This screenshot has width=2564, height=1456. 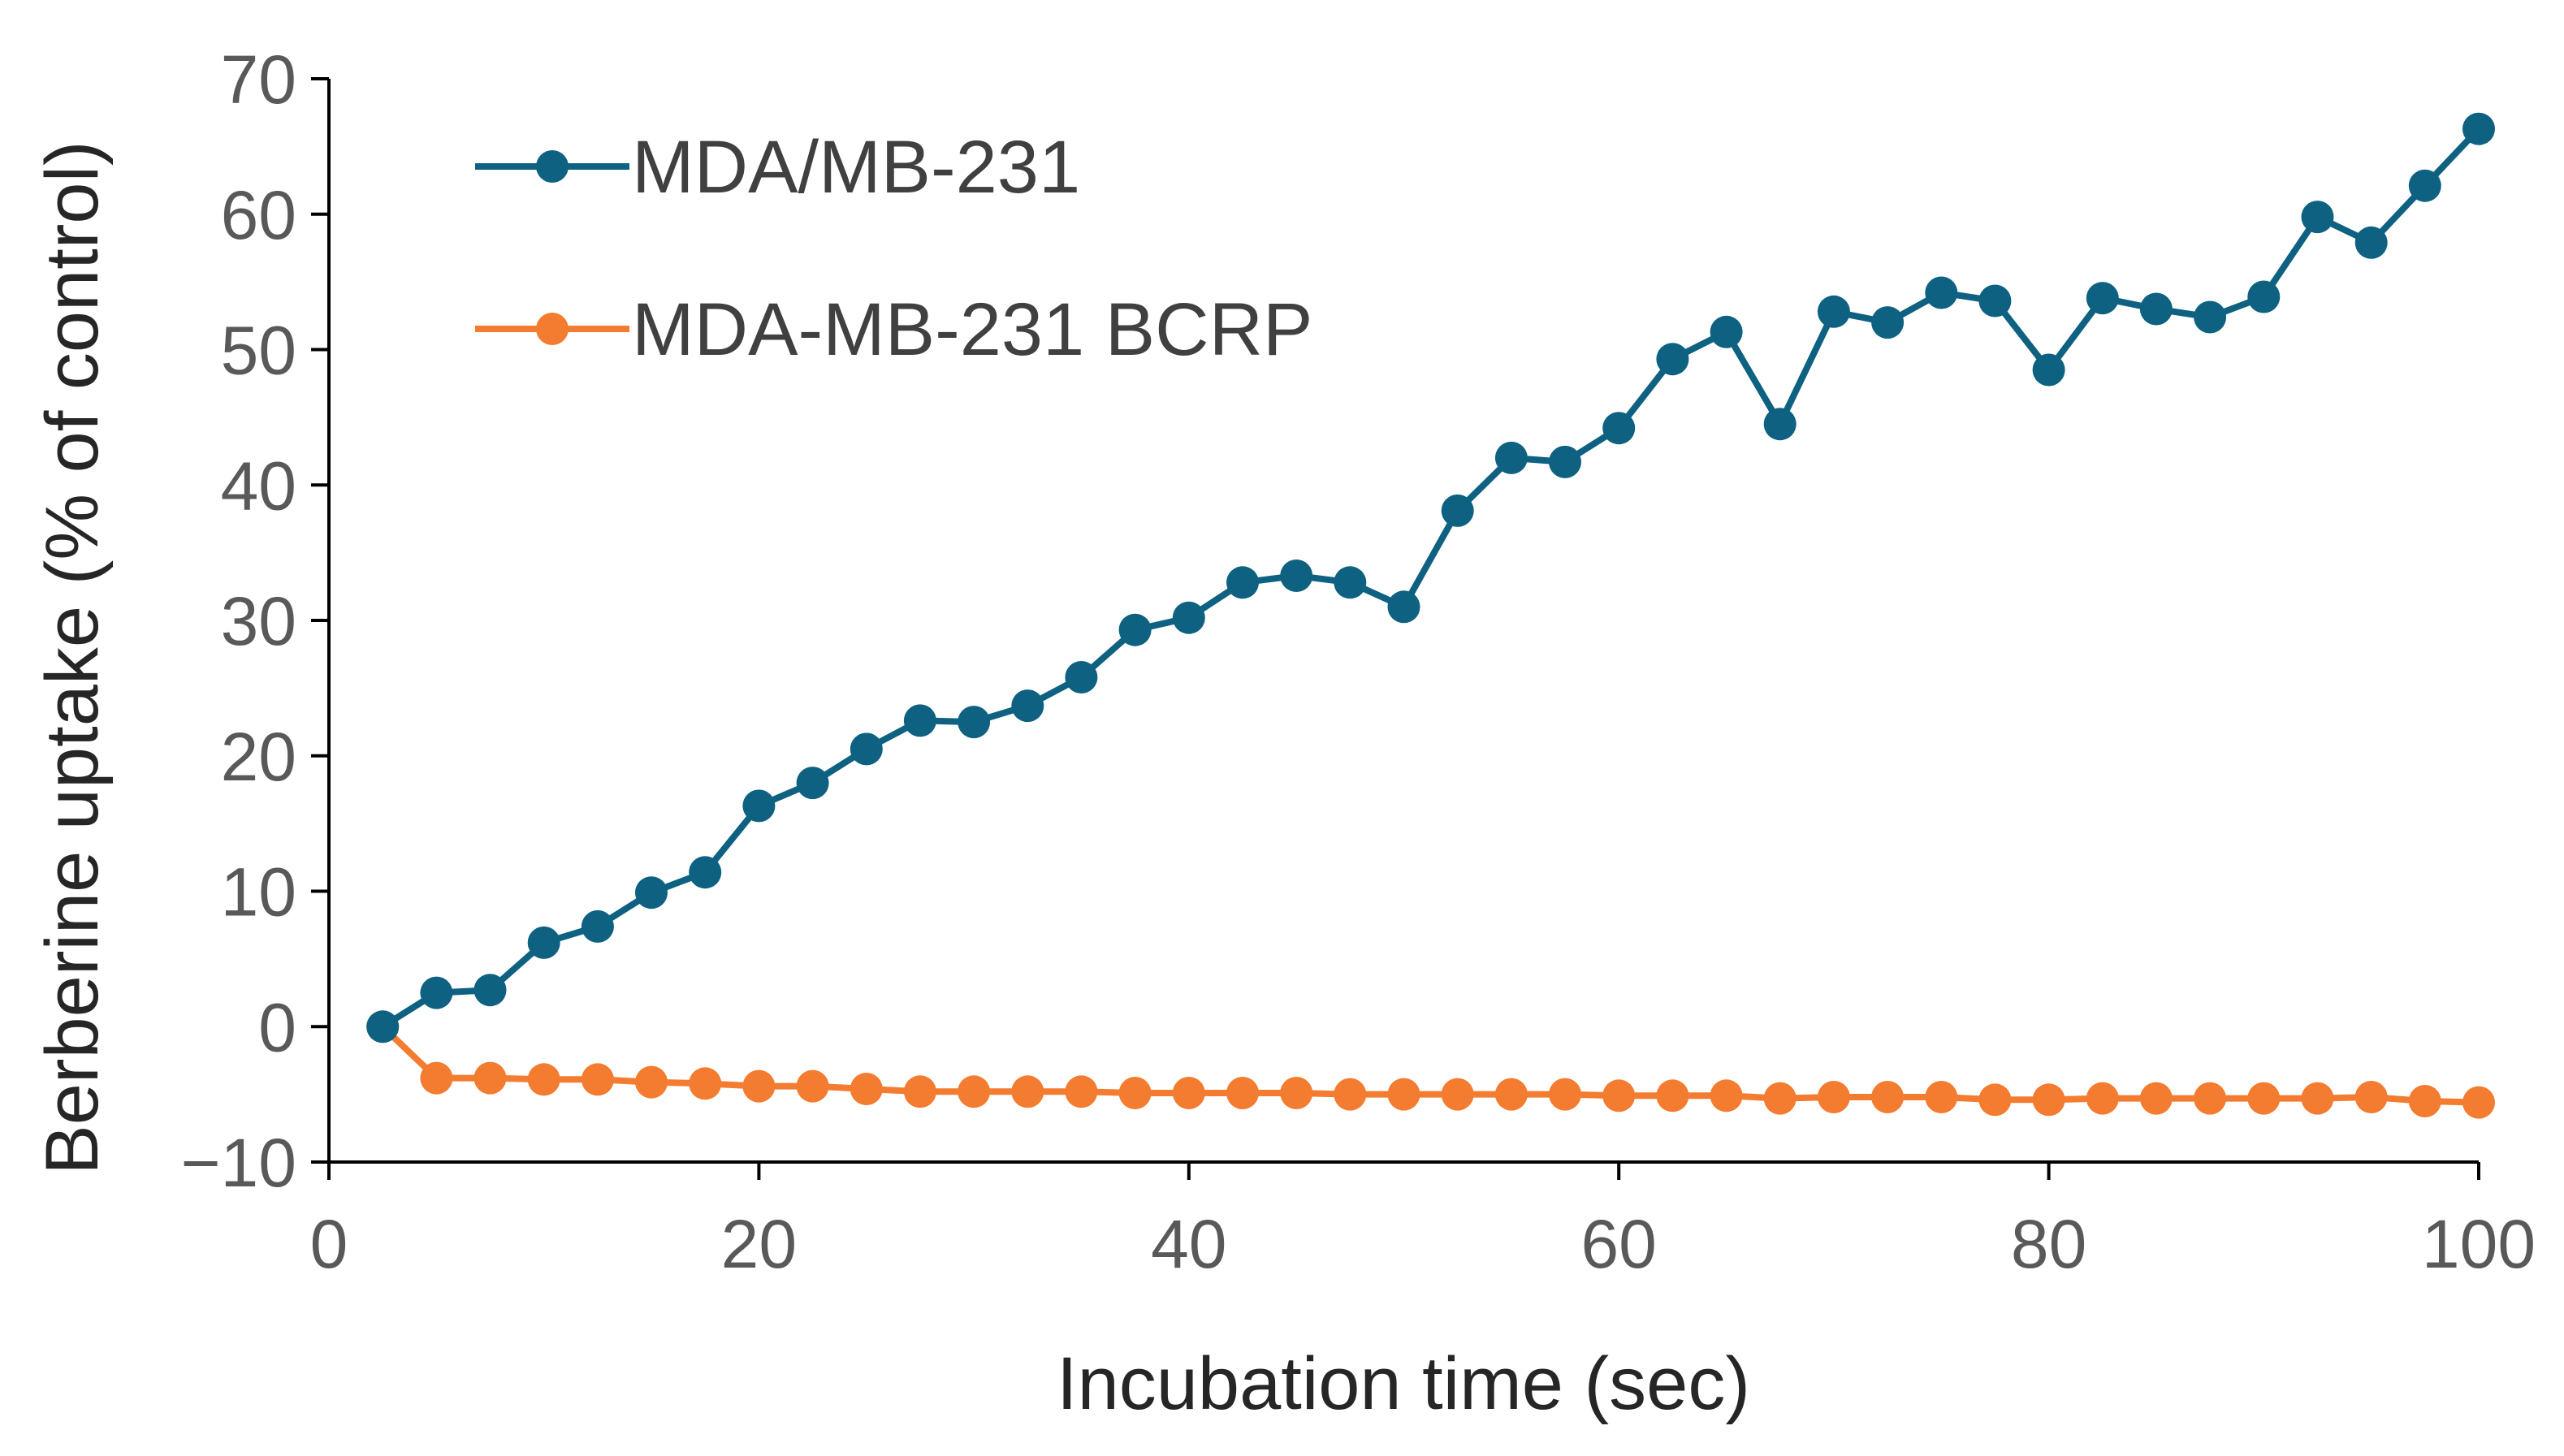 What do you see at coordinates (893, 249) in the screenshot?
I see `legend: MDA/MB-231 MDA-MB-231 BCRP` at bounding box center [893, 249].